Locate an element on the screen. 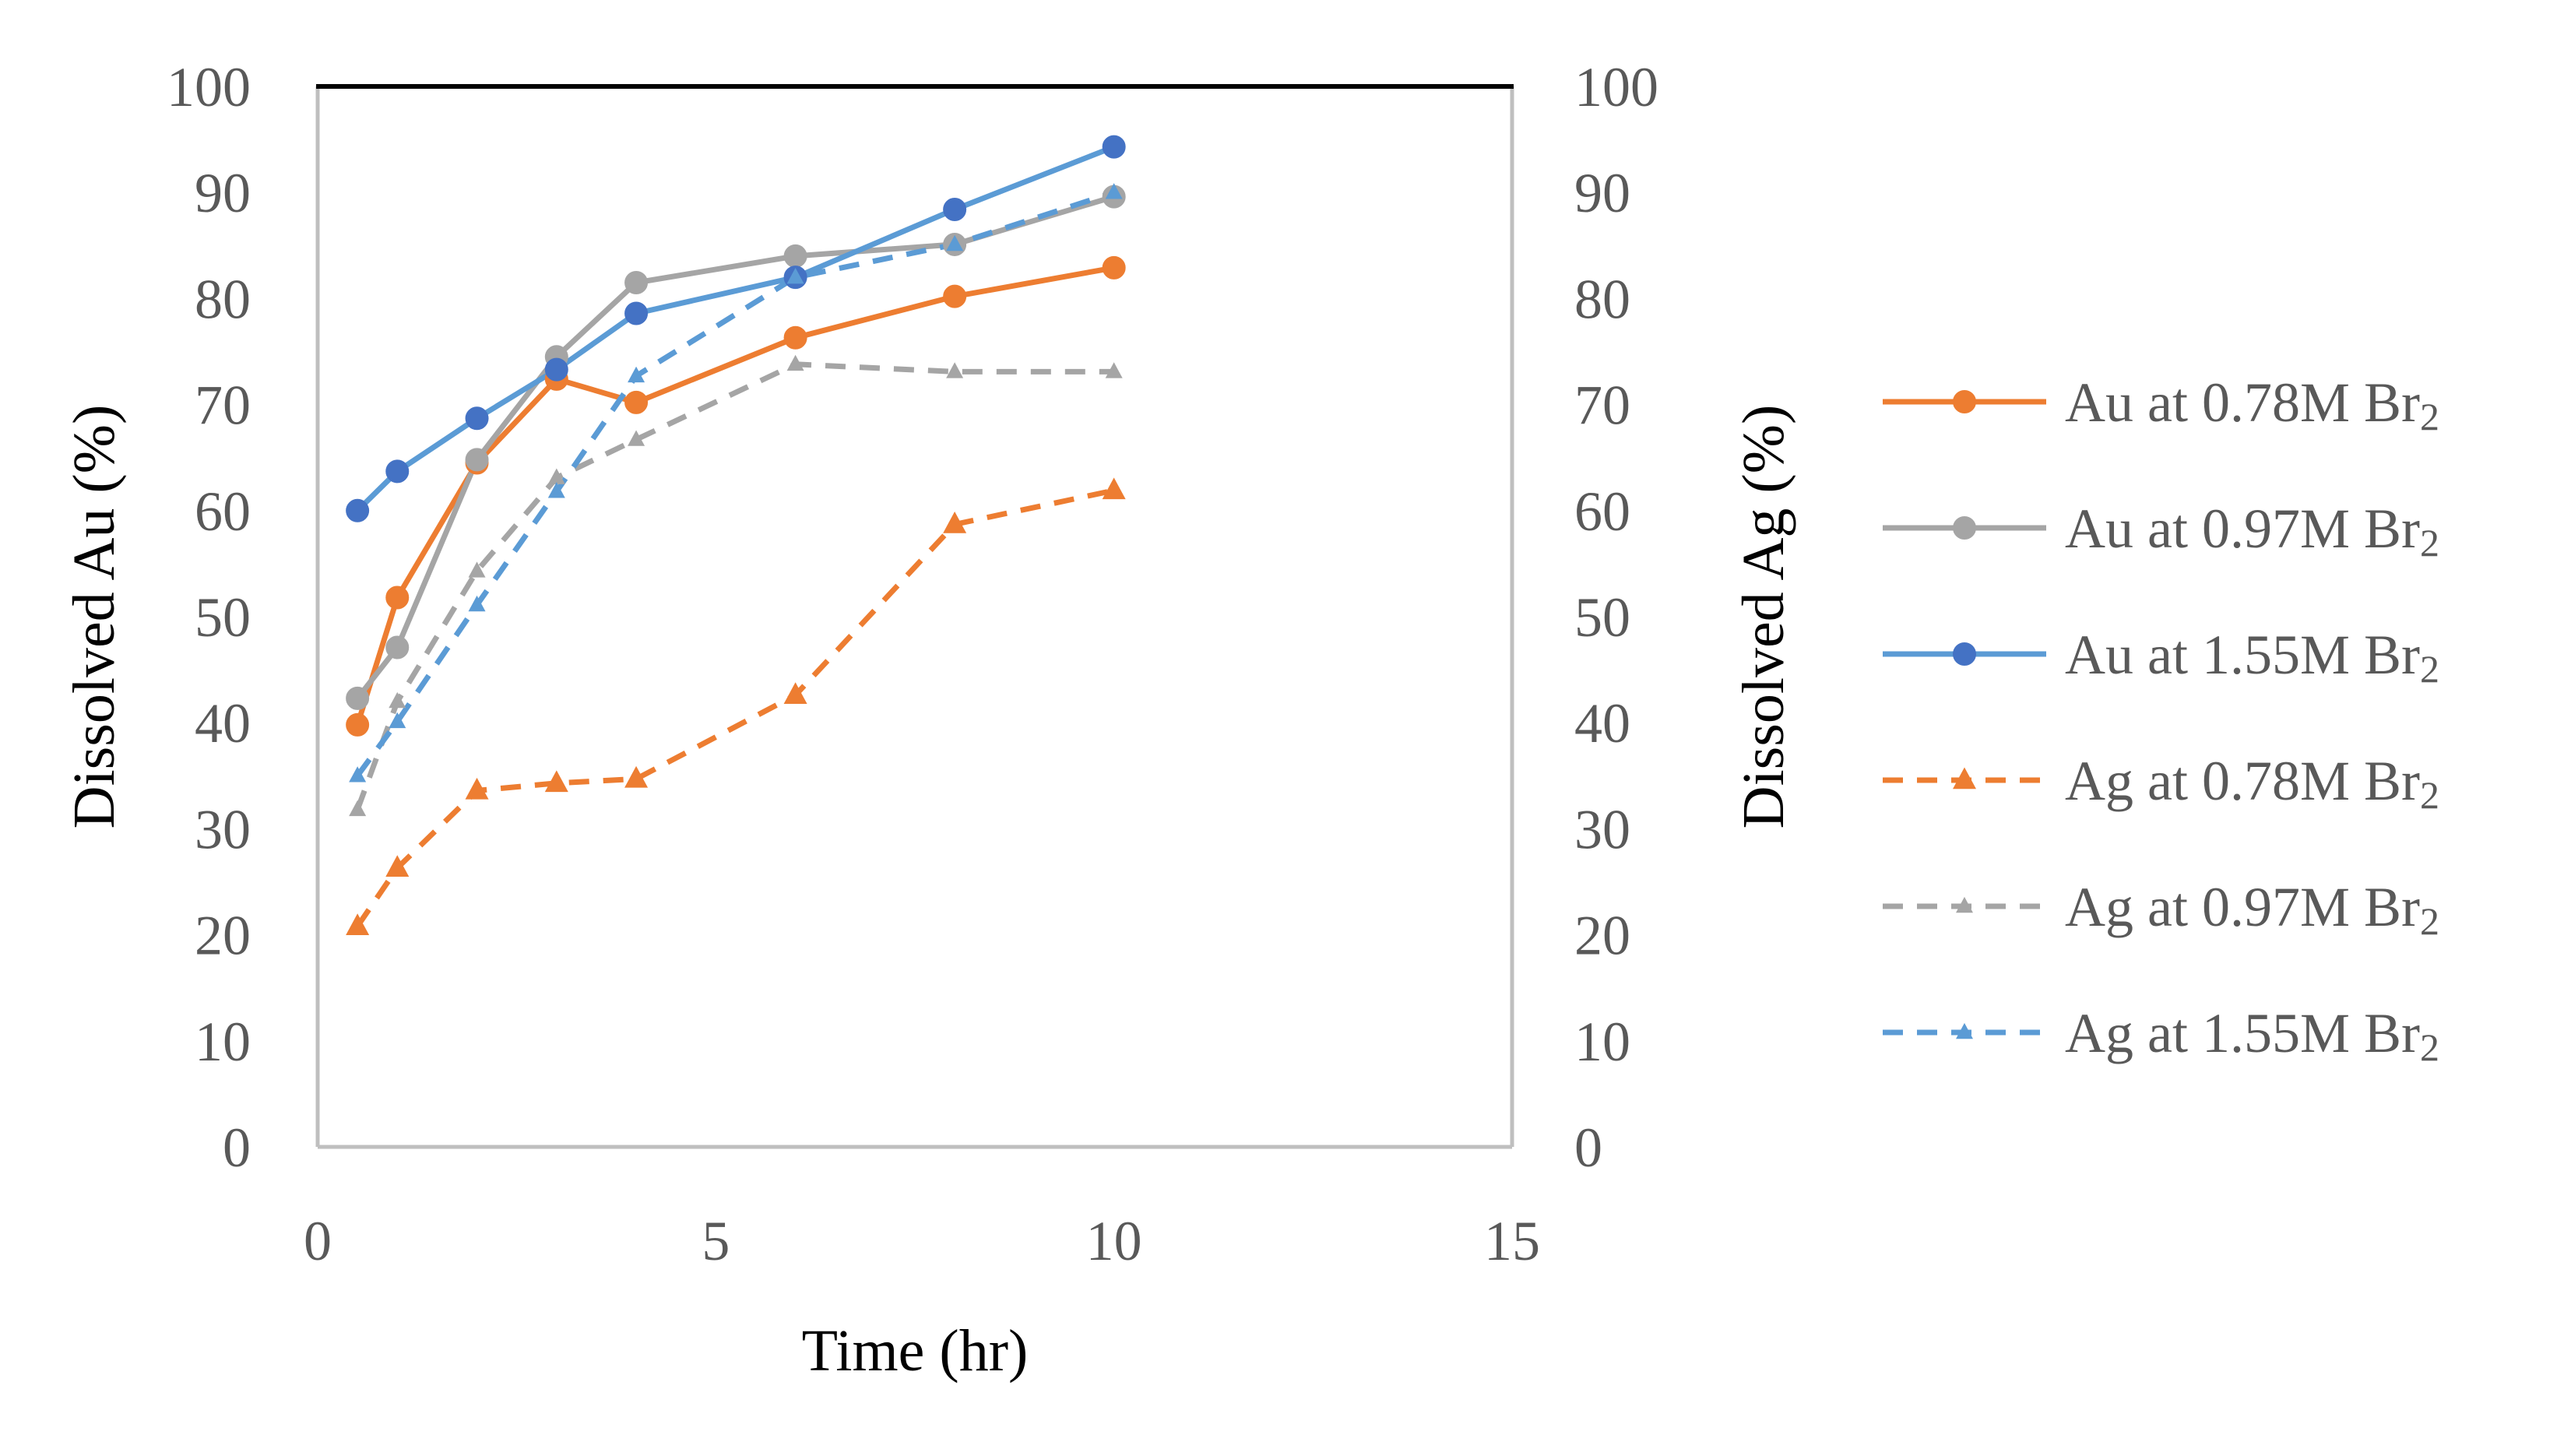 Image resolution: width=2564 pixels, height=1456 pixels. y-tick-label-right: 50 is located at coordinates (1602, 617).